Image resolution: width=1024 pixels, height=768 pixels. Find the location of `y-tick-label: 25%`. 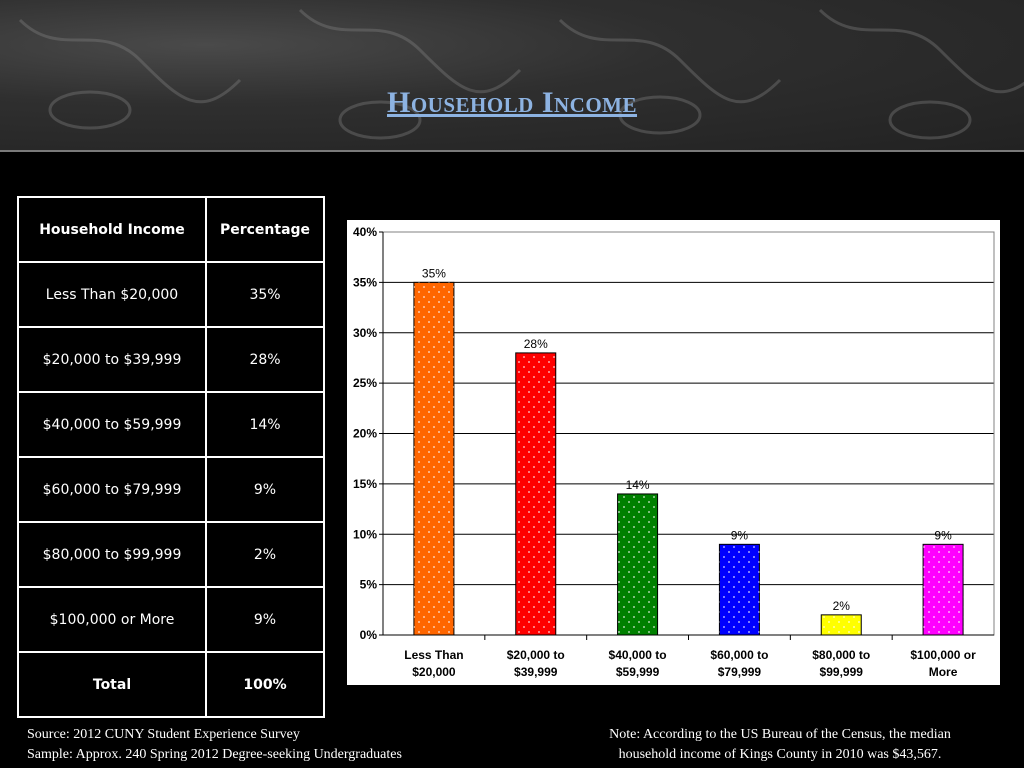

y-tick-label: 25% is located at coordinates (365, 383).